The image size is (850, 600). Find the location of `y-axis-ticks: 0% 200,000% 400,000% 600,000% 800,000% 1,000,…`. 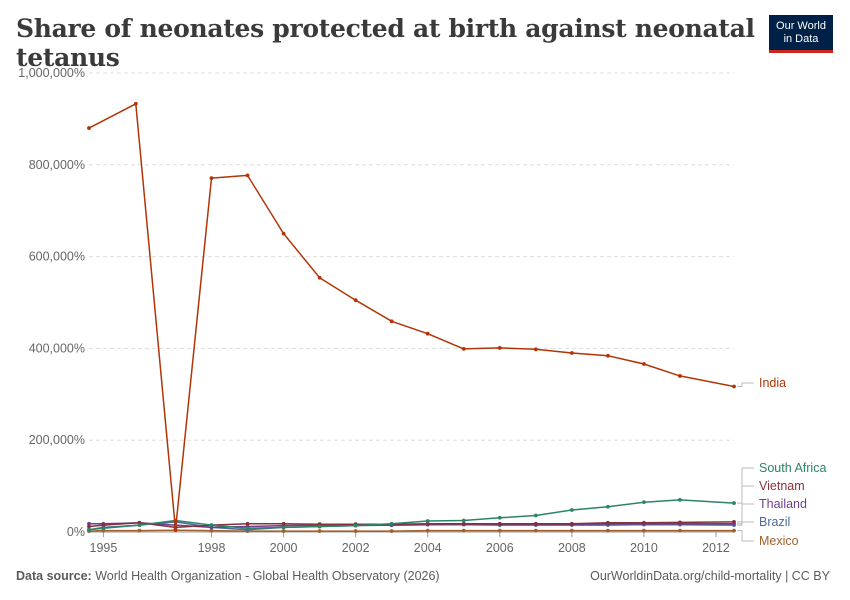

y-axis-ticks: 0% 200,000% 400,000% 600,000% 800,000% 1,000,… is located at coordinates (51, 302).